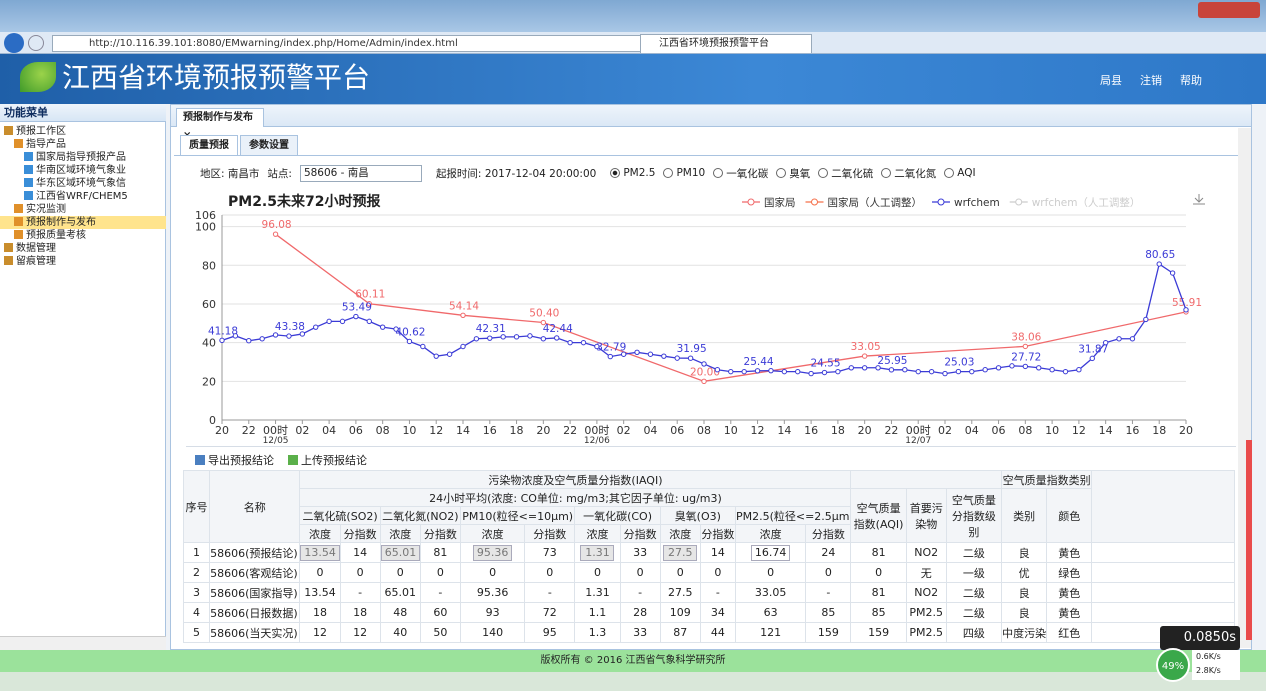 The width and height of the screenshot is (1266, 691). What do you see at coordinates (234, 460) in the screenshot?
I see `toolbar-button: 导出预报结论` at bounding box center [234, 460].